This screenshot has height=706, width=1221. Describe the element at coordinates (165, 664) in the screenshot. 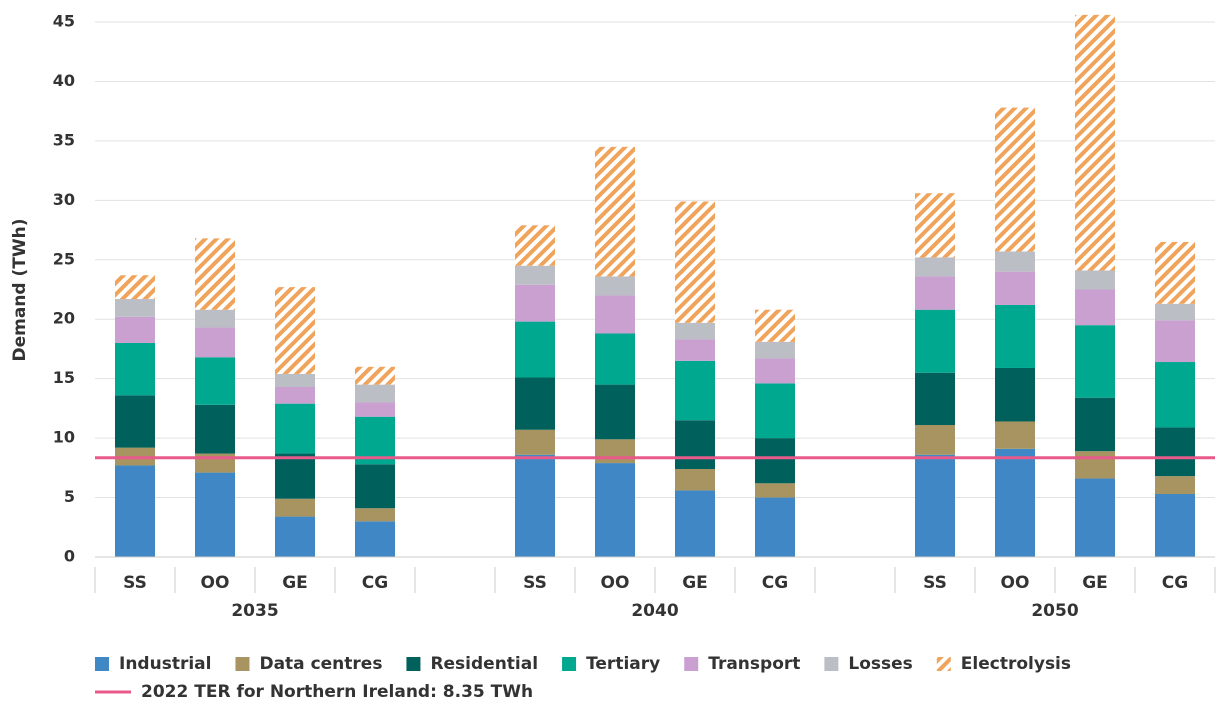

I see `legend-label: Industrial` at that location.